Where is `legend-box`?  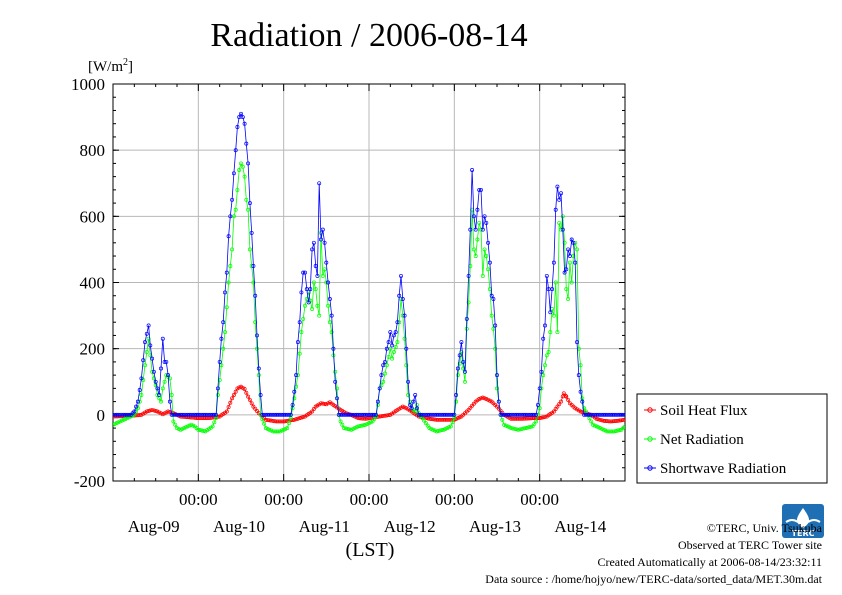 legend-box is located at coordinates (732, 438).